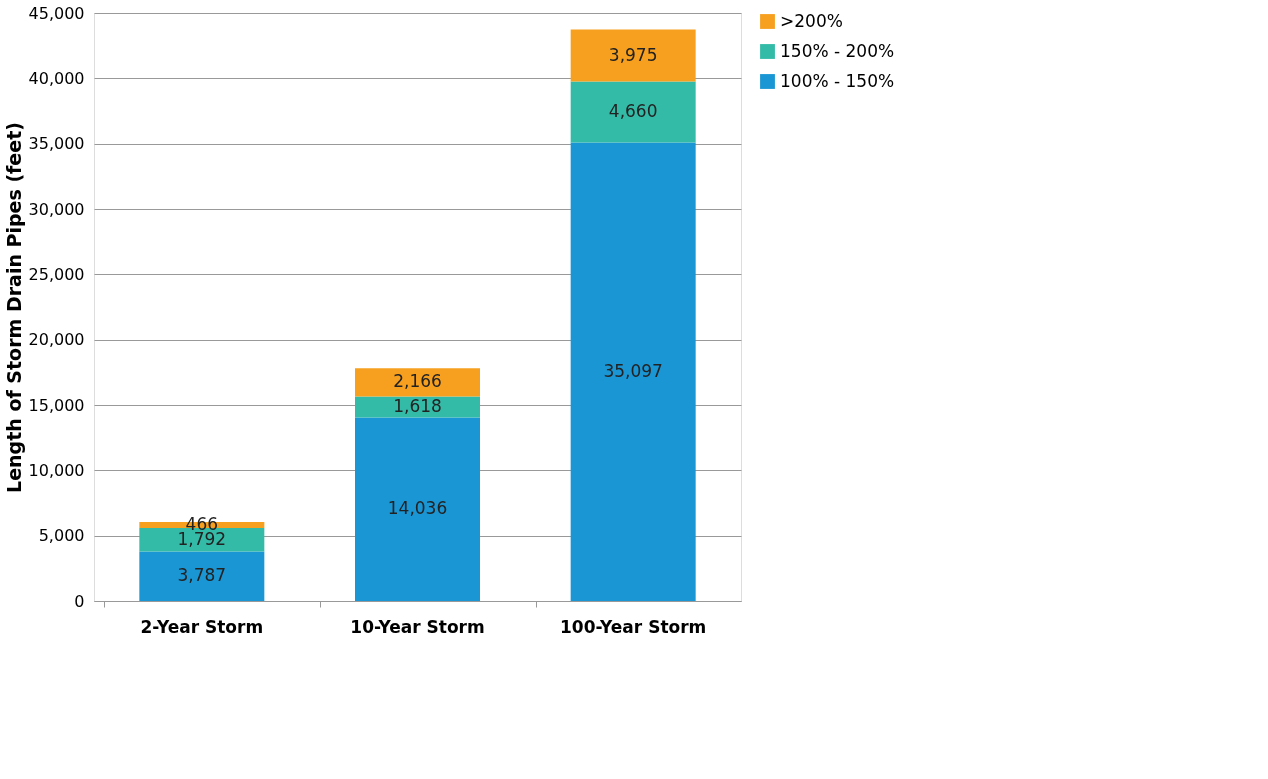 This screenshot has width=1268, height=779. I want to click on data-label: 35,097, so click(633, 370).